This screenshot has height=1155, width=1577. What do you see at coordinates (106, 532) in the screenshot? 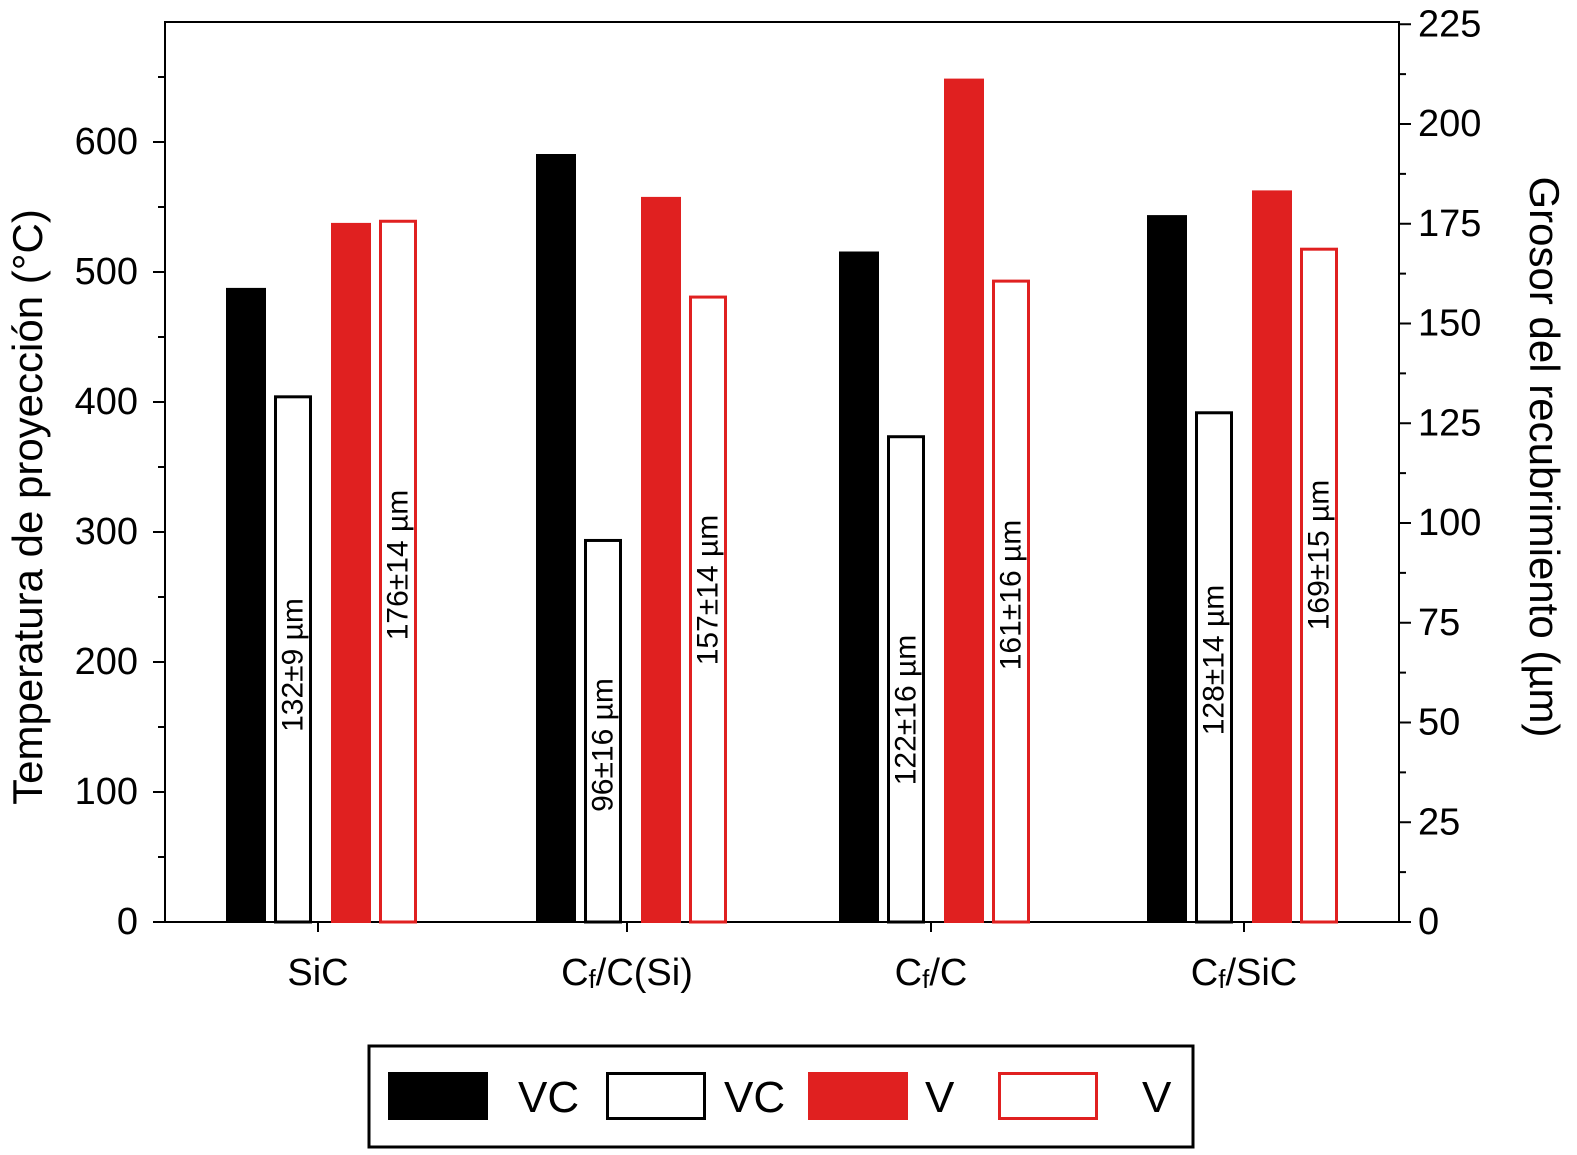
I see `left-tick-label: 300` at bounding box center [106, 532].